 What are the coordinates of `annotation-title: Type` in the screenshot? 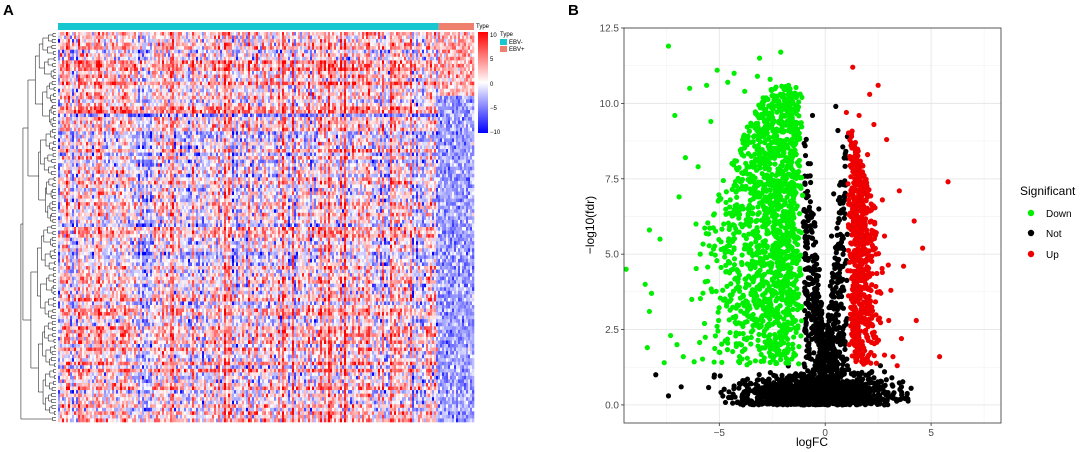 It's located at (483, 27).